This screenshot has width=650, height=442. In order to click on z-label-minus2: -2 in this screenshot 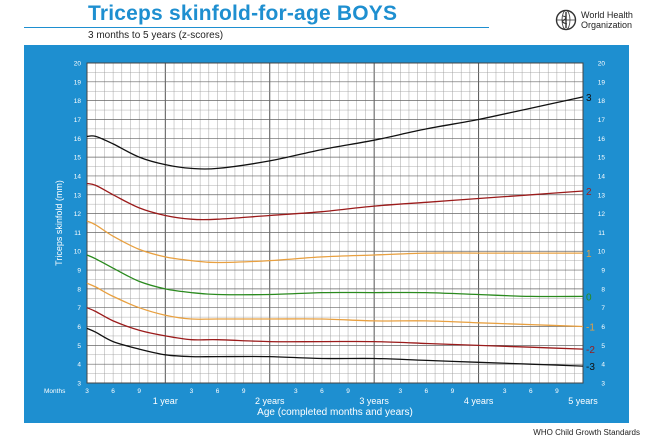, I will do `click(590, 350)`.